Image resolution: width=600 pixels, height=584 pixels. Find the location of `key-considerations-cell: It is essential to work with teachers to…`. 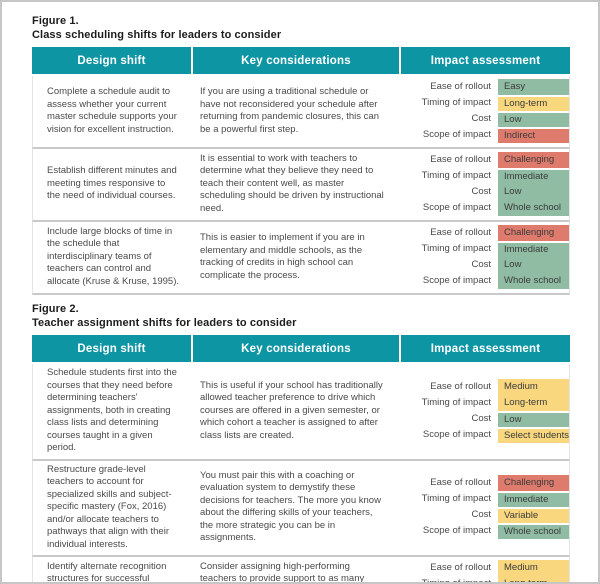

key-considerations-cell: It is essential to work with teachers to… is located at coordinates (292, 183).